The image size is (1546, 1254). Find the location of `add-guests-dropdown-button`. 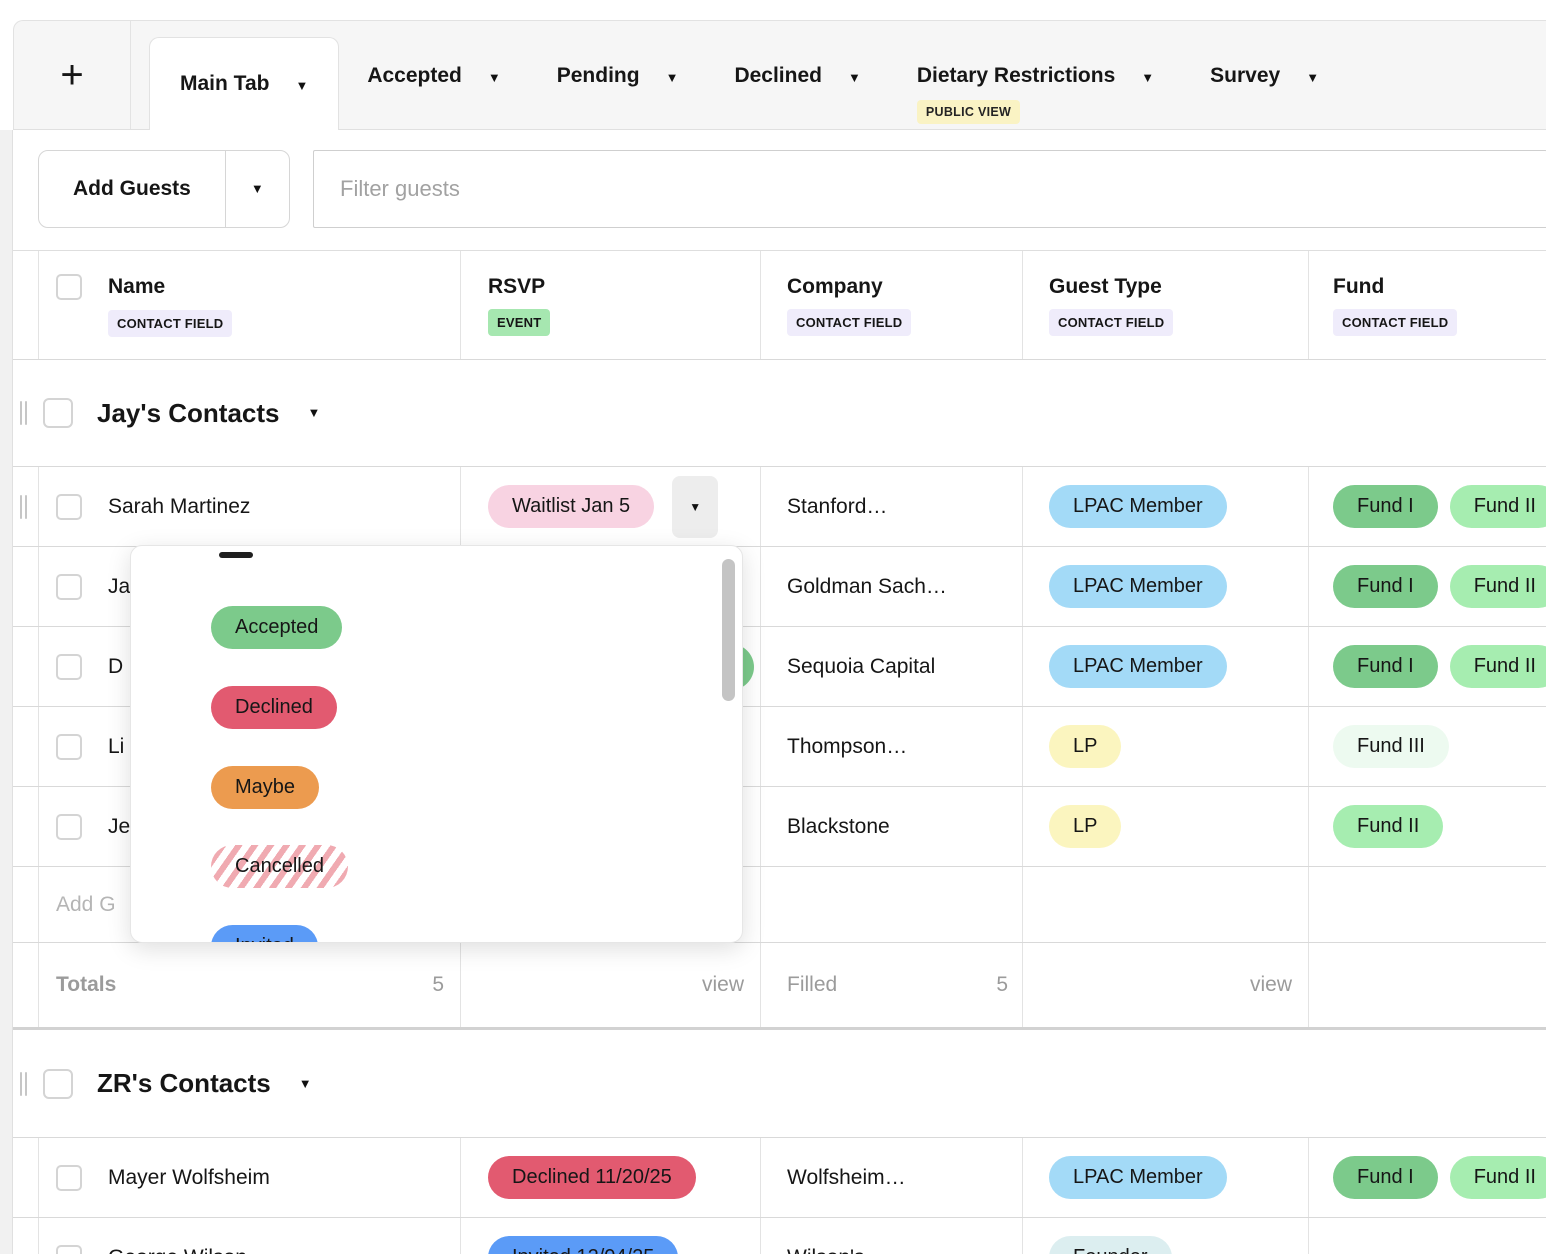

add-guests-dropdown-button is located at coordinates (256, 189).